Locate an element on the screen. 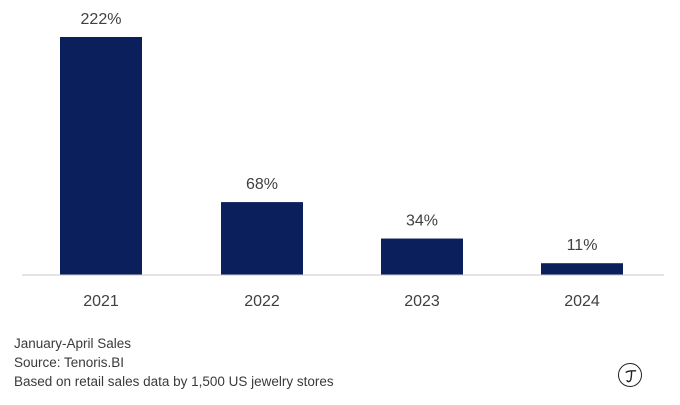  x-tick-label-2024: 2024 is located at coordinates (582, 301).